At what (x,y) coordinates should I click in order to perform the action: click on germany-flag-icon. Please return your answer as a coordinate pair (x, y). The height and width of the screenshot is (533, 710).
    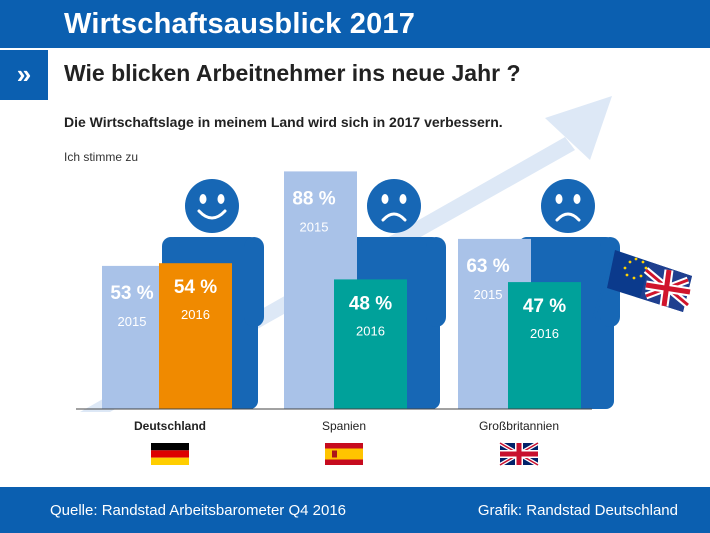
    Looking at the image, I should click on (170, 454).